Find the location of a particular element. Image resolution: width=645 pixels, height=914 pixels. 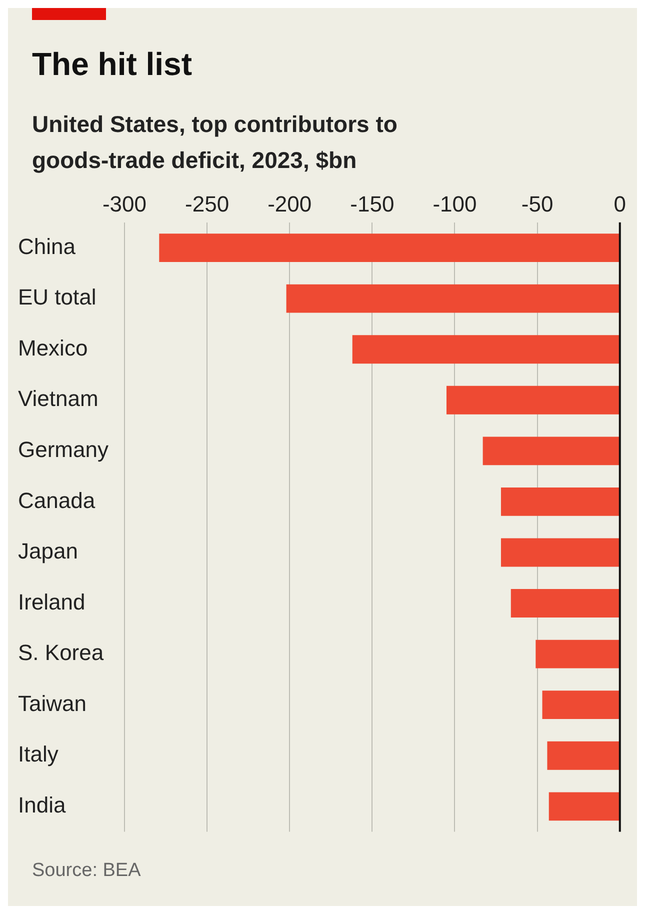

source-note: Source: BEA is located at coordinates (86, 871).